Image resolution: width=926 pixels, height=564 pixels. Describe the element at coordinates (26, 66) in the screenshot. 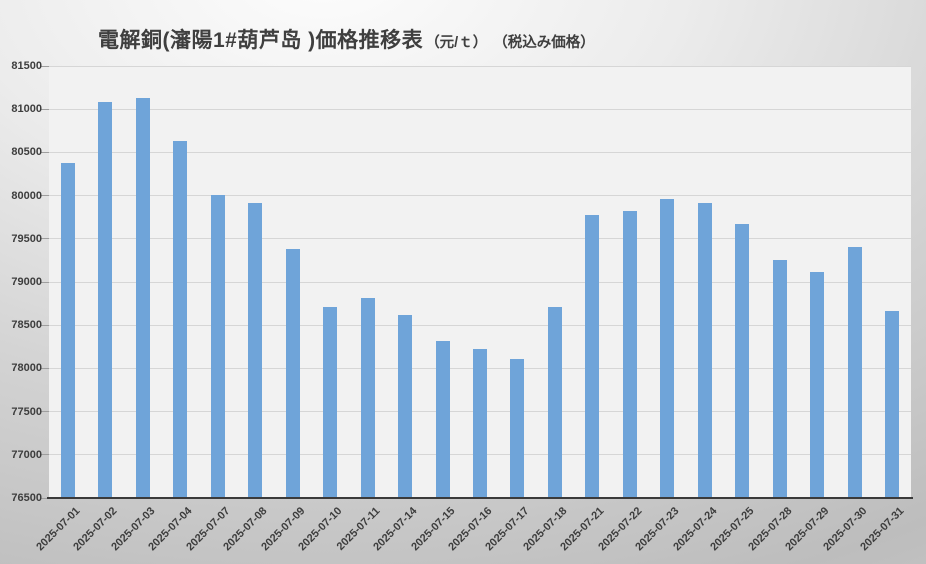

I see `y-axis-label: 81500` at that location.